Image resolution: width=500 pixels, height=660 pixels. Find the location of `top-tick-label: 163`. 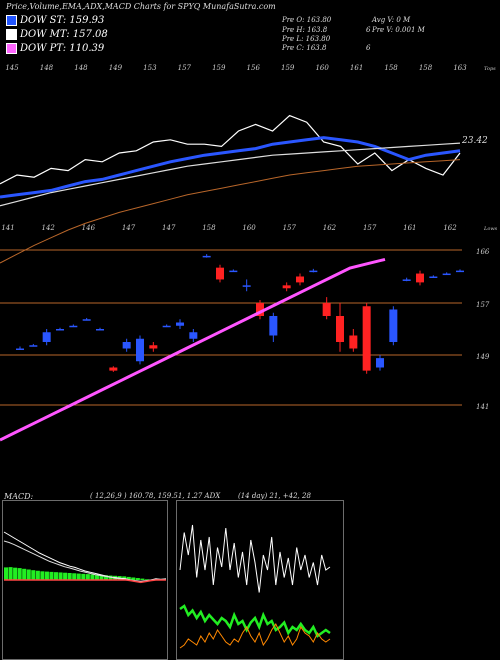

top-tick-label: 163 is located at coordinates (460, 68).